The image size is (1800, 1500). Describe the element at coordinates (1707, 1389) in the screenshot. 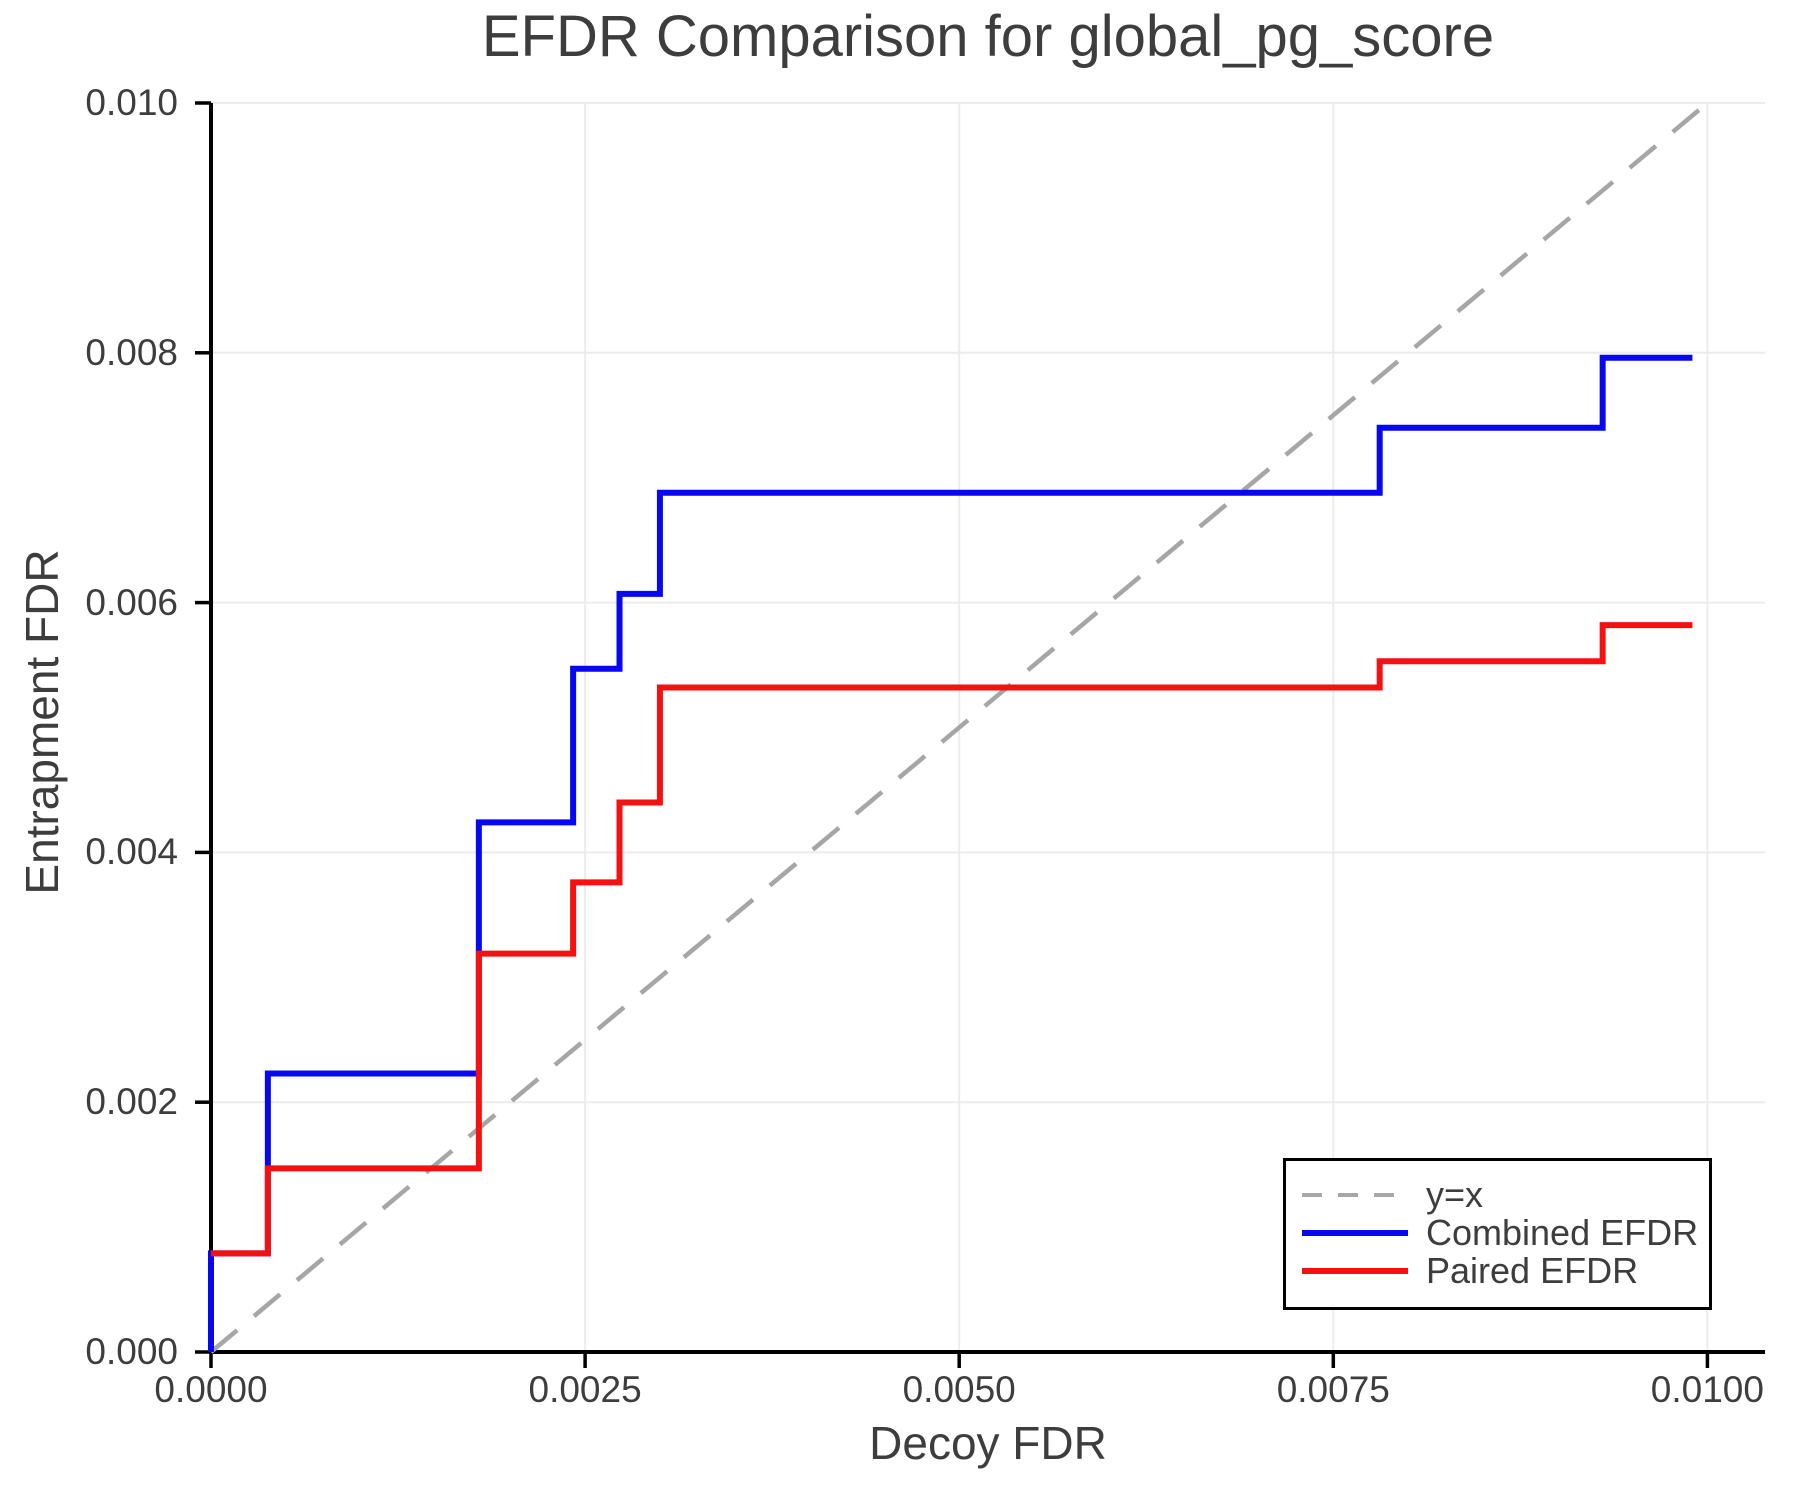

I see `x-tick-label: 0.0100` at that location.